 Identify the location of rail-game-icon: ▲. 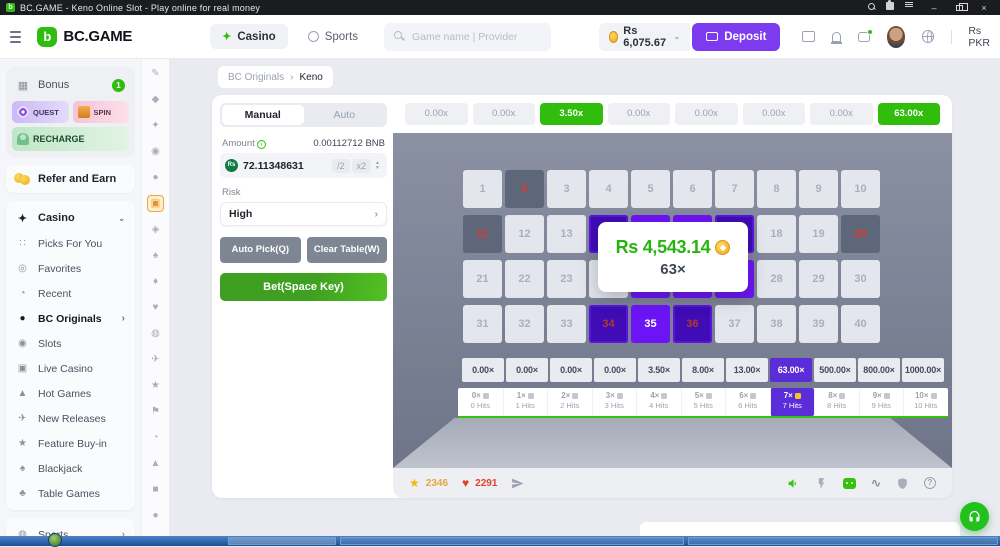
(155, 463).